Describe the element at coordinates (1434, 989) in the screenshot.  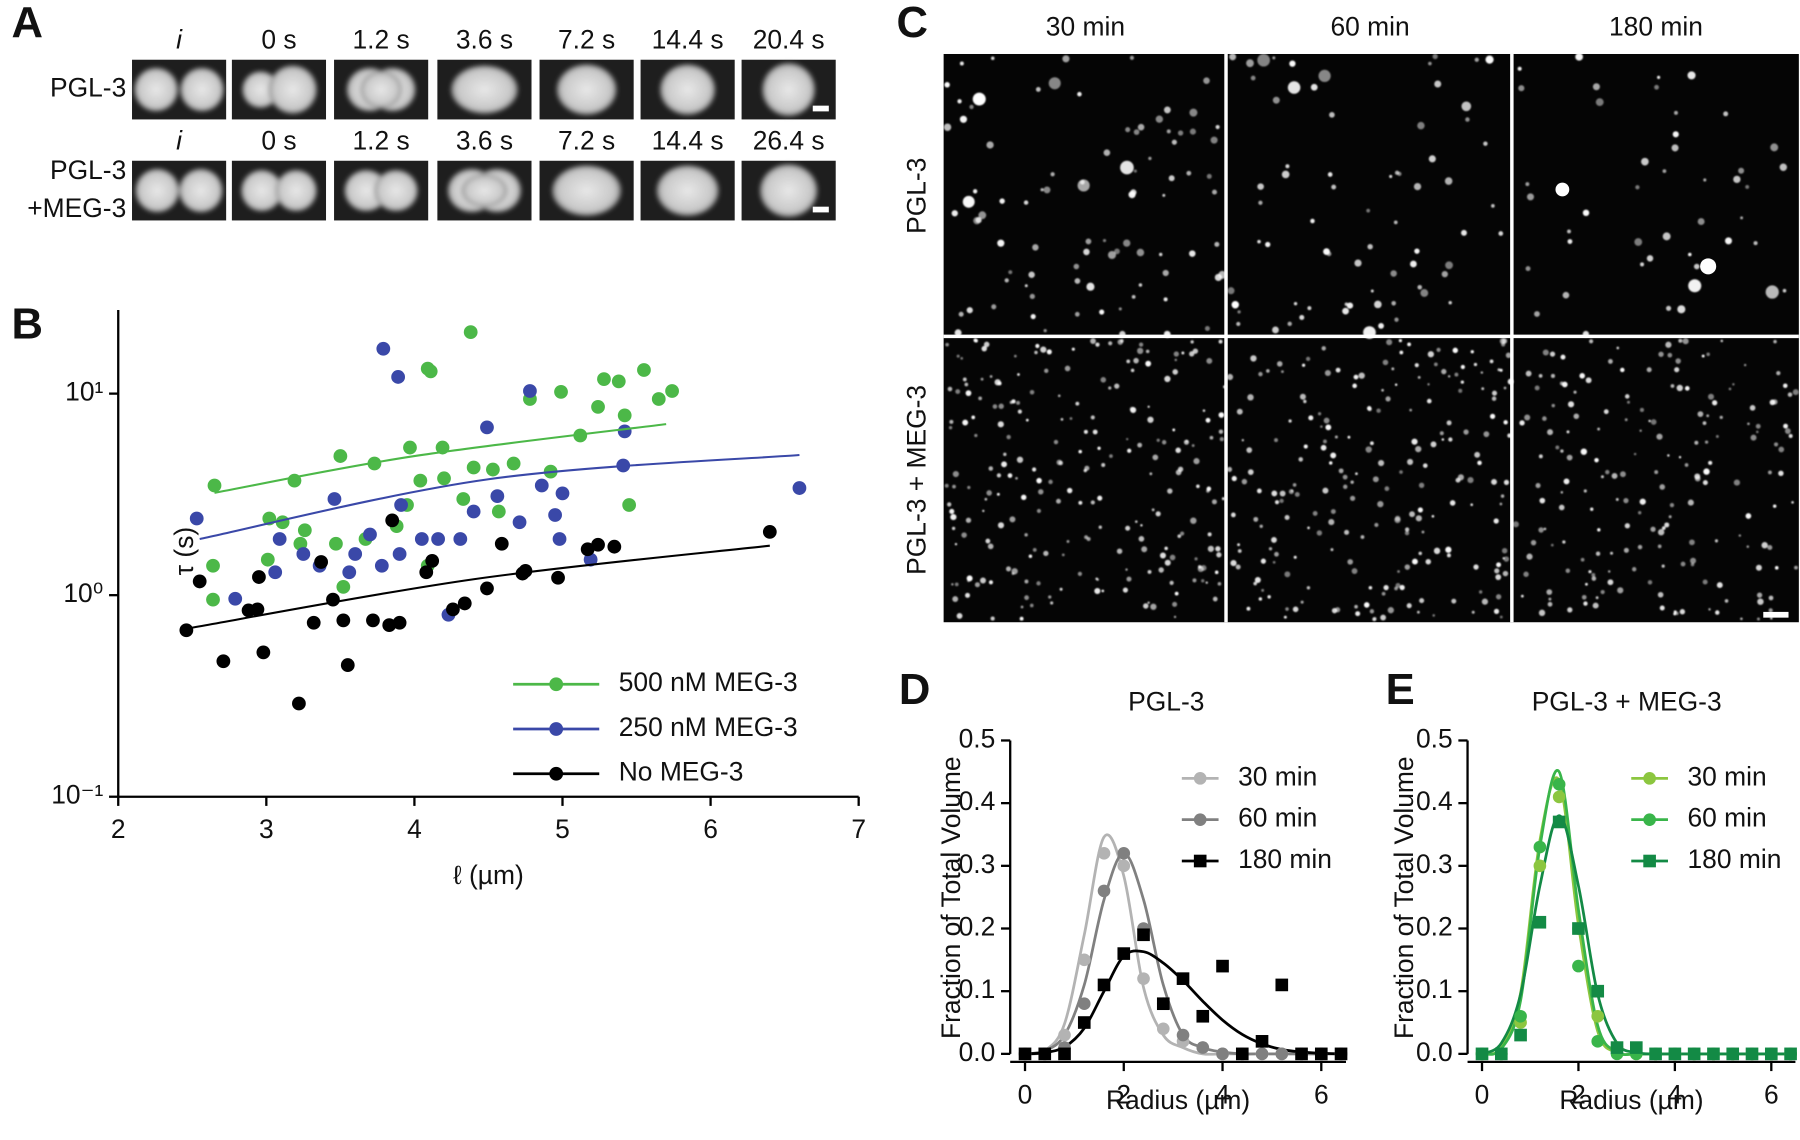
I see `y-tick-label: 0.1` at that location.